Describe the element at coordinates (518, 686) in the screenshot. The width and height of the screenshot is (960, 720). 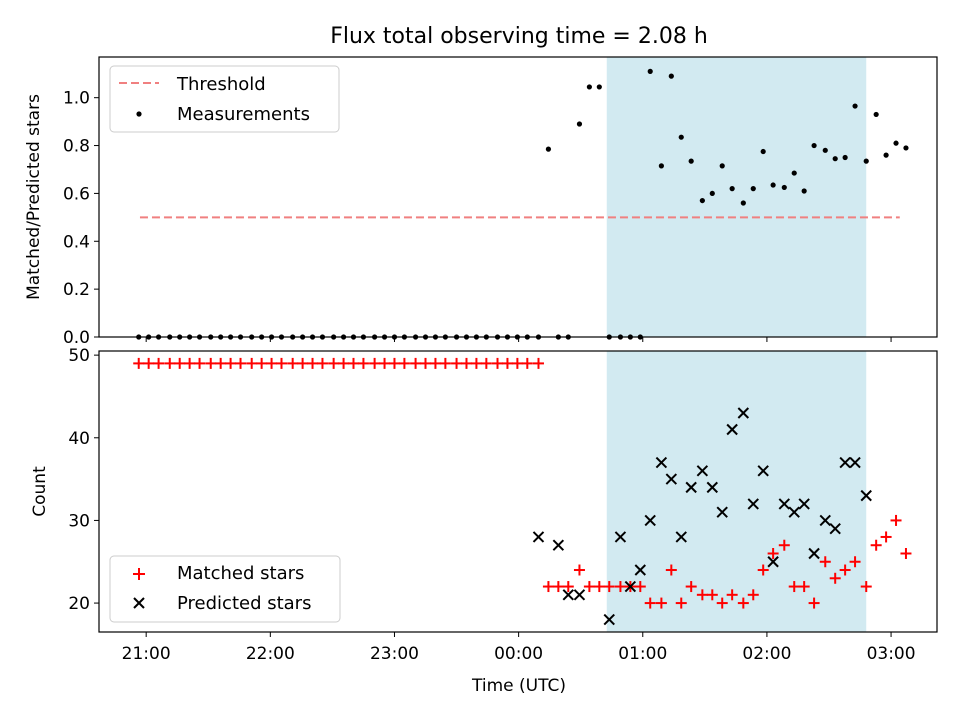
I see `x-axis-label: Time (UTC)` at that location.